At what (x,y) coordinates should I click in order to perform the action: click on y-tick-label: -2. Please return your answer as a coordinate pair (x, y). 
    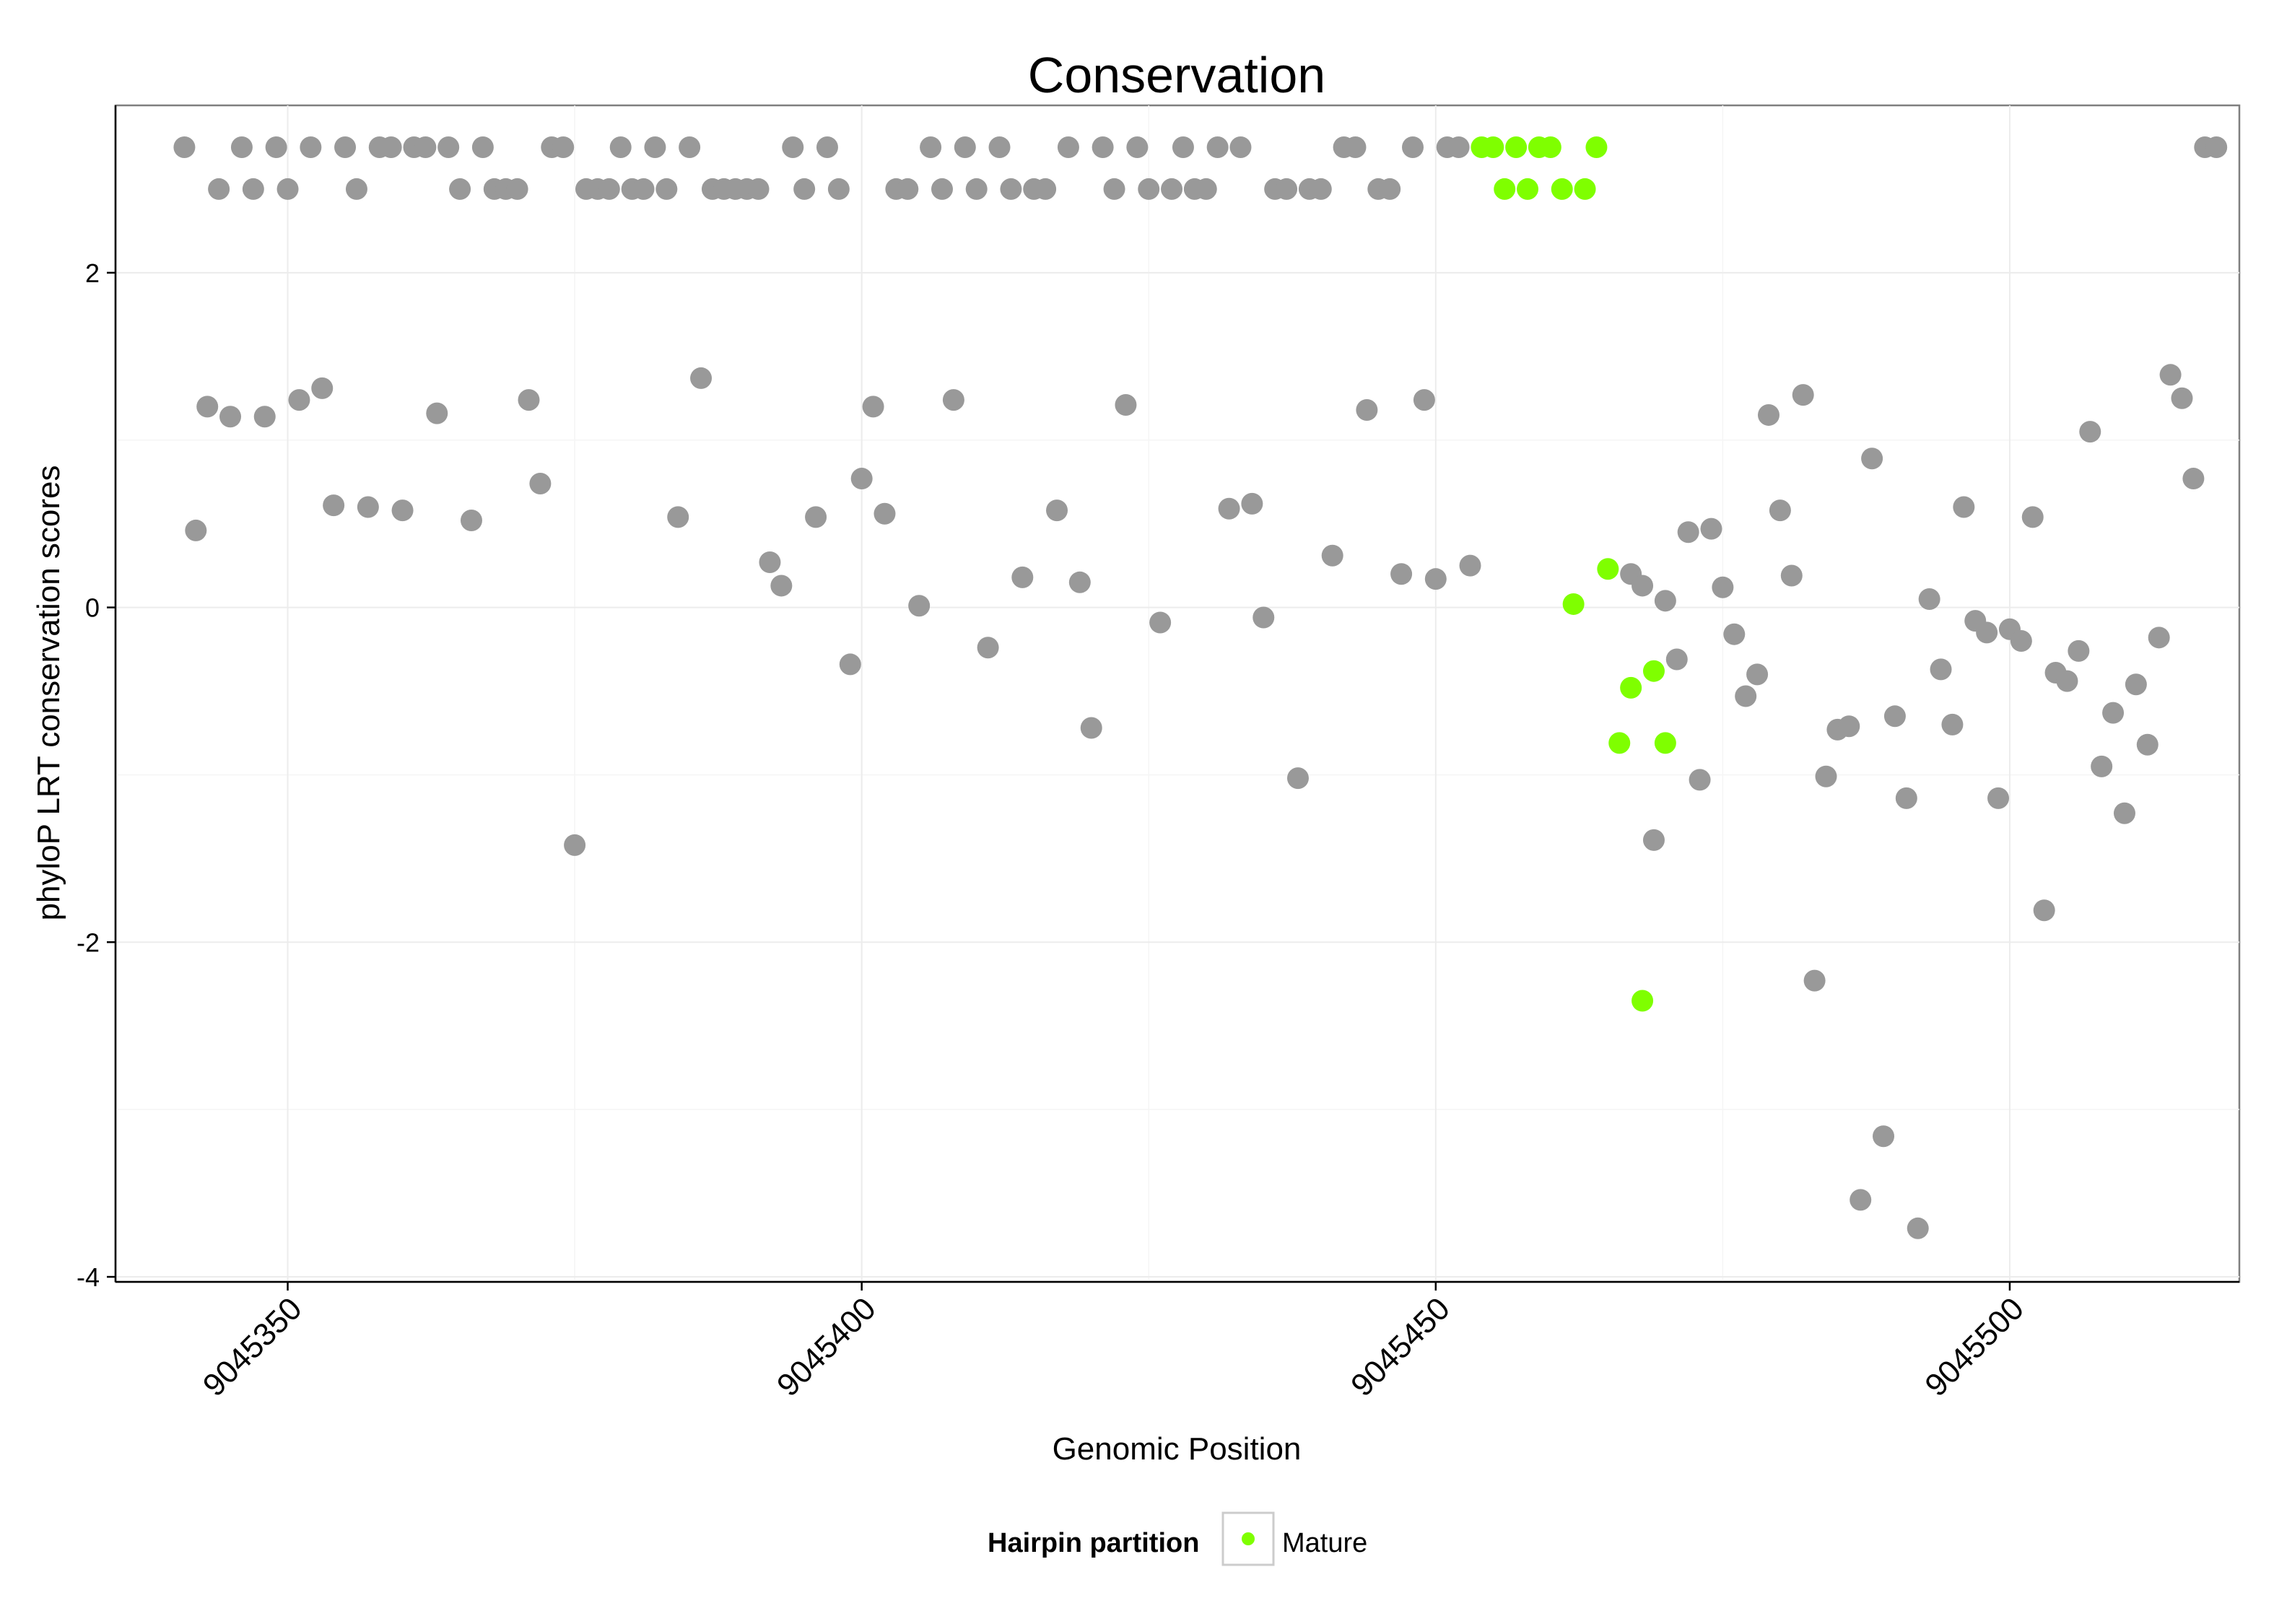
    Looking at the image, I should click on (89, 942).